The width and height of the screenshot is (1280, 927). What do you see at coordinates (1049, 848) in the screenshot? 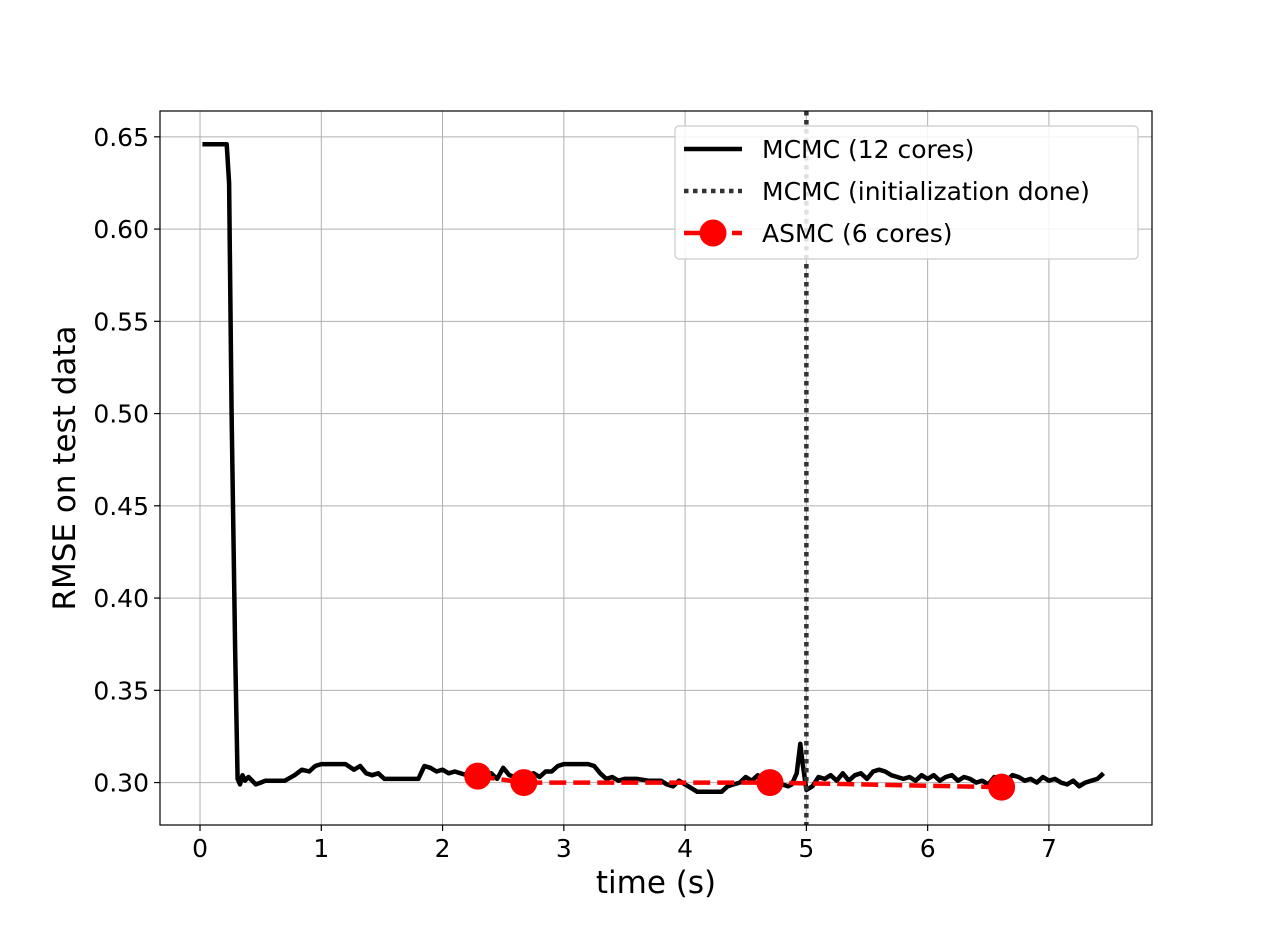
I see `x-tick-label: 7` at bounding box center [1049, 848].